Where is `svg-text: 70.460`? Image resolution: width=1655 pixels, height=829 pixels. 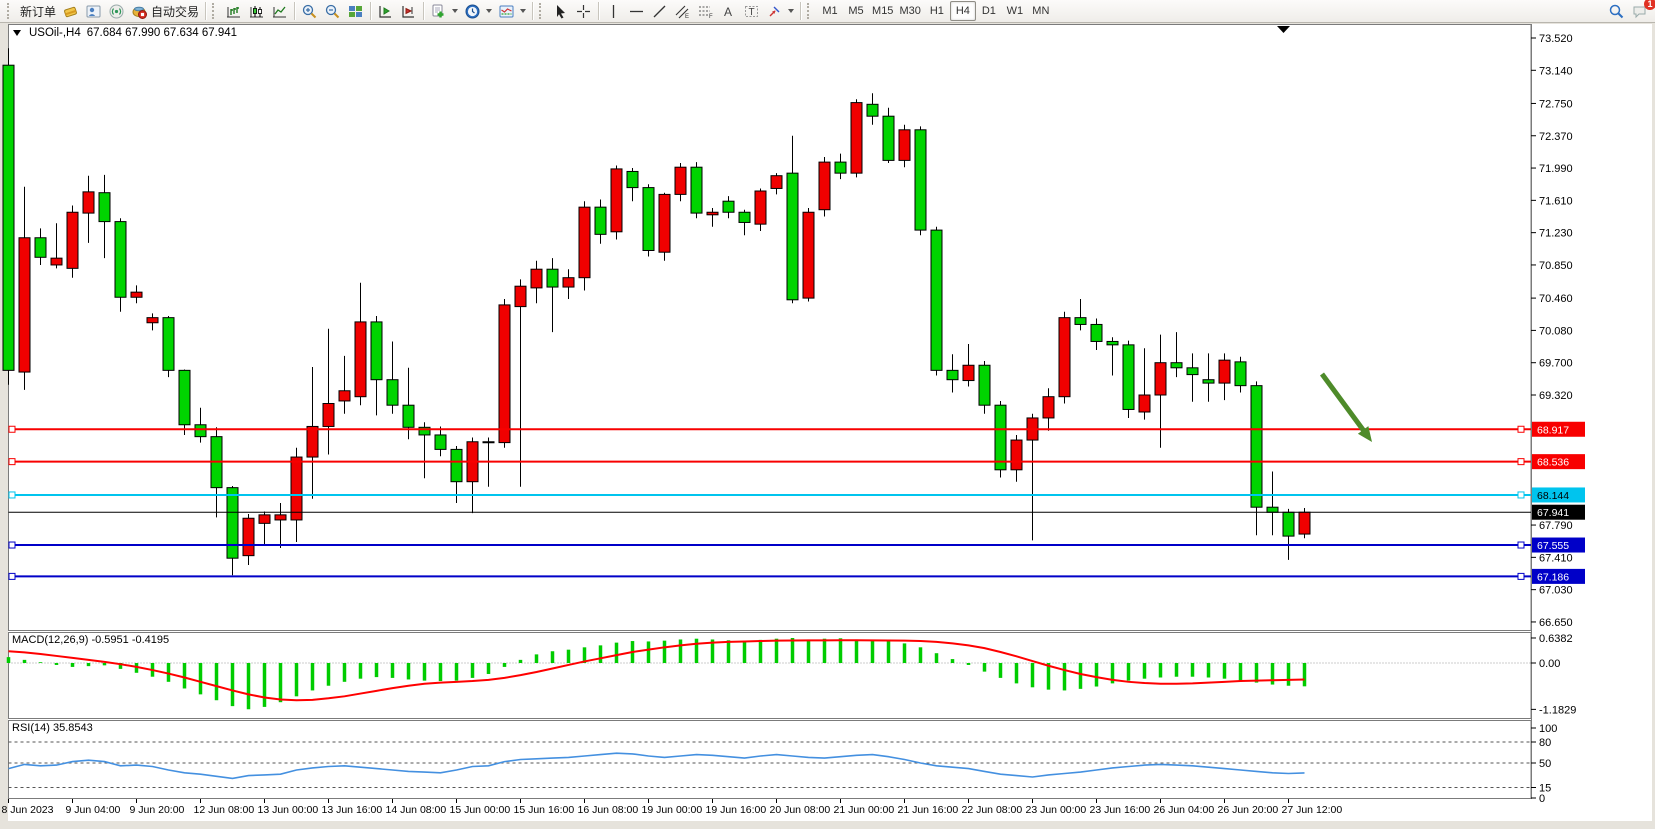 svg-text: 70.460 is located at coordinates (1556, 299).